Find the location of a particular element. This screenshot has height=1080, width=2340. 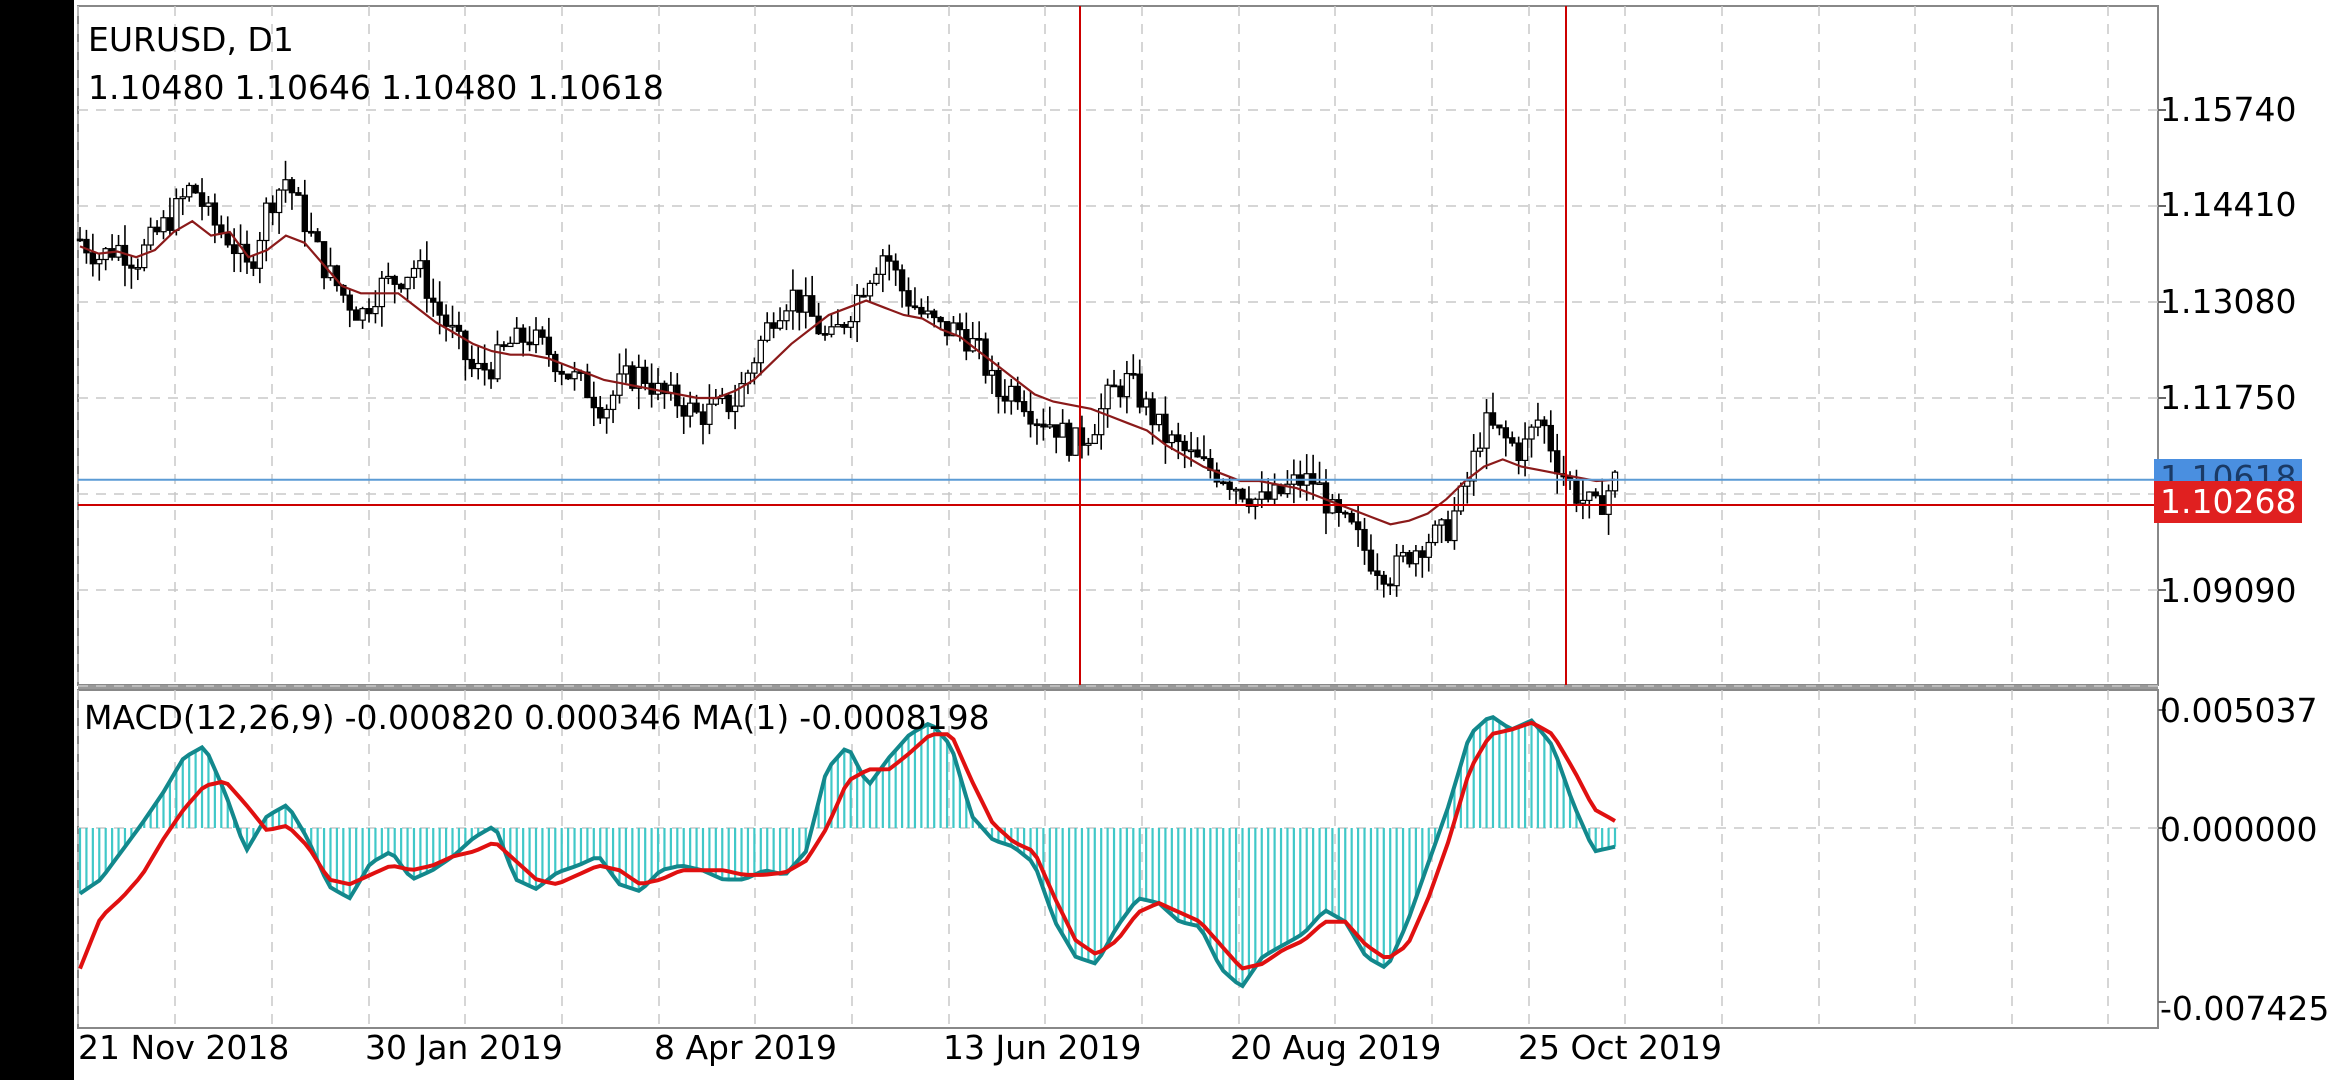

ohlc-open: 1.10480 is located at coordinates (156, 87).